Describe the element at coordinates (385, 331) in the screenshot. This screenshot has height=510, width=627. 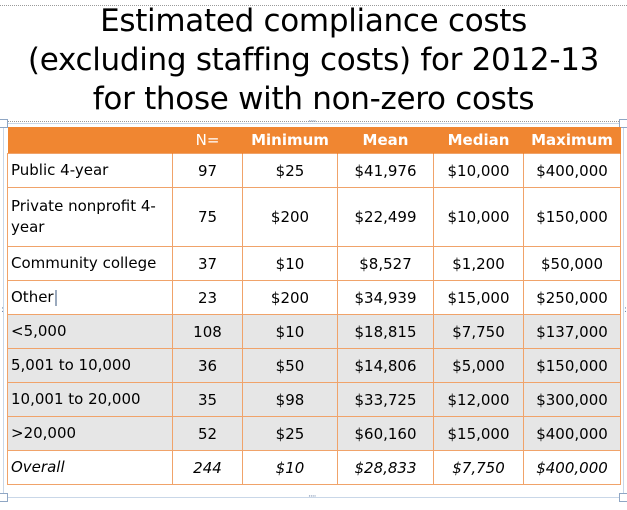
I see `row-mean: $18,815` at that location.